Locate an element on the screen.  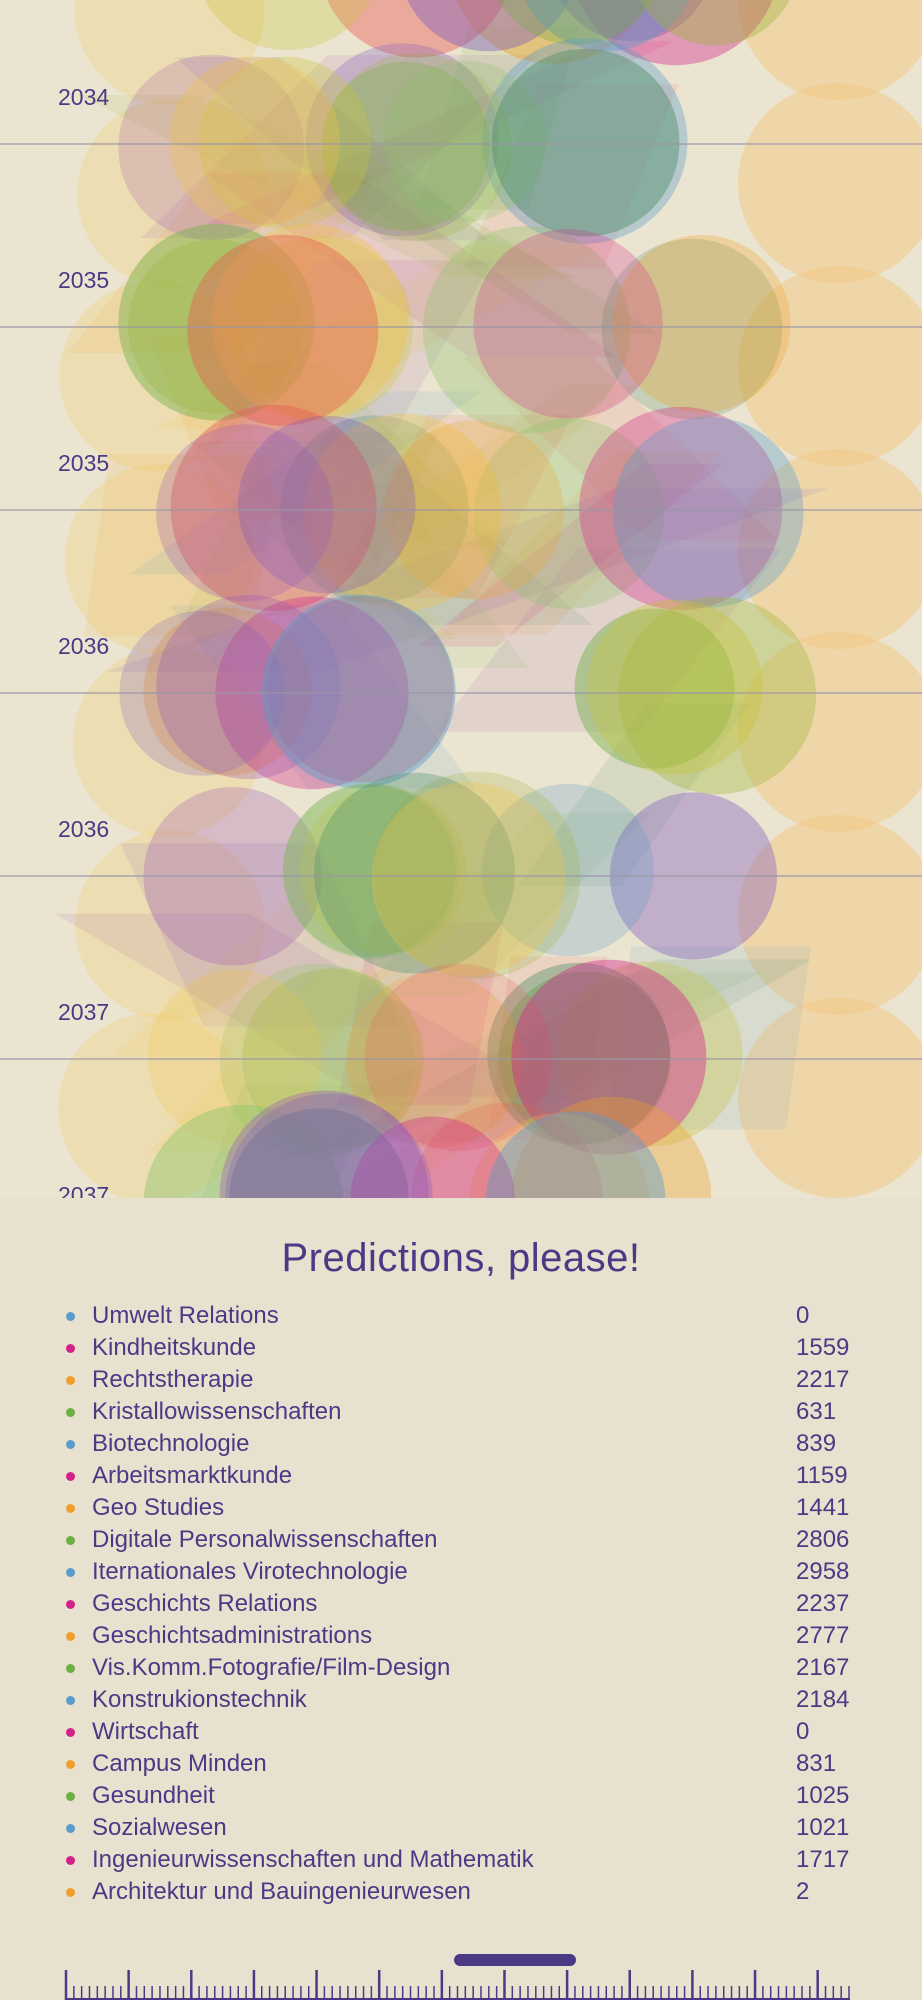
legend-row: Kindheitskunde 1559 is located at coordinates (462, 1348).